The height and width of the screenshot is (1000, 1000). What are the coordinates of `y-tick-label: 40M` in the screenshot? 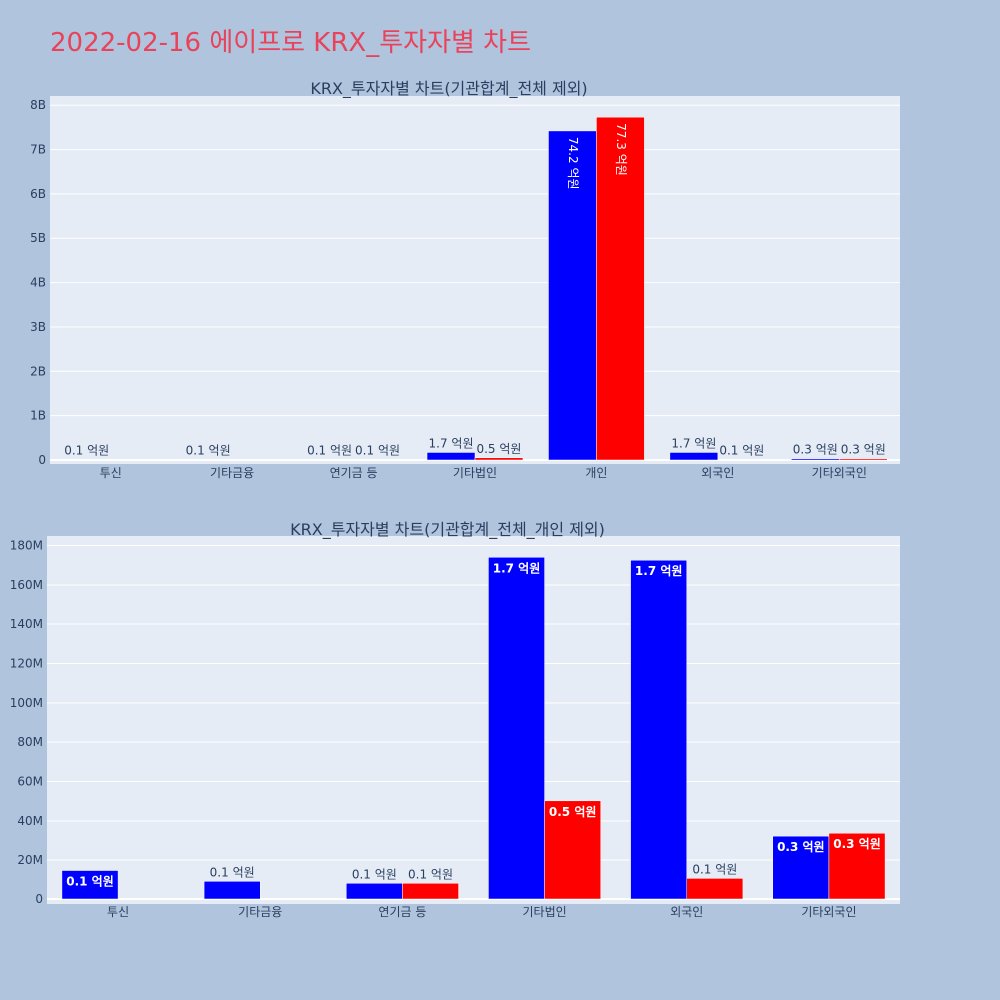 It's located at (30, 821).